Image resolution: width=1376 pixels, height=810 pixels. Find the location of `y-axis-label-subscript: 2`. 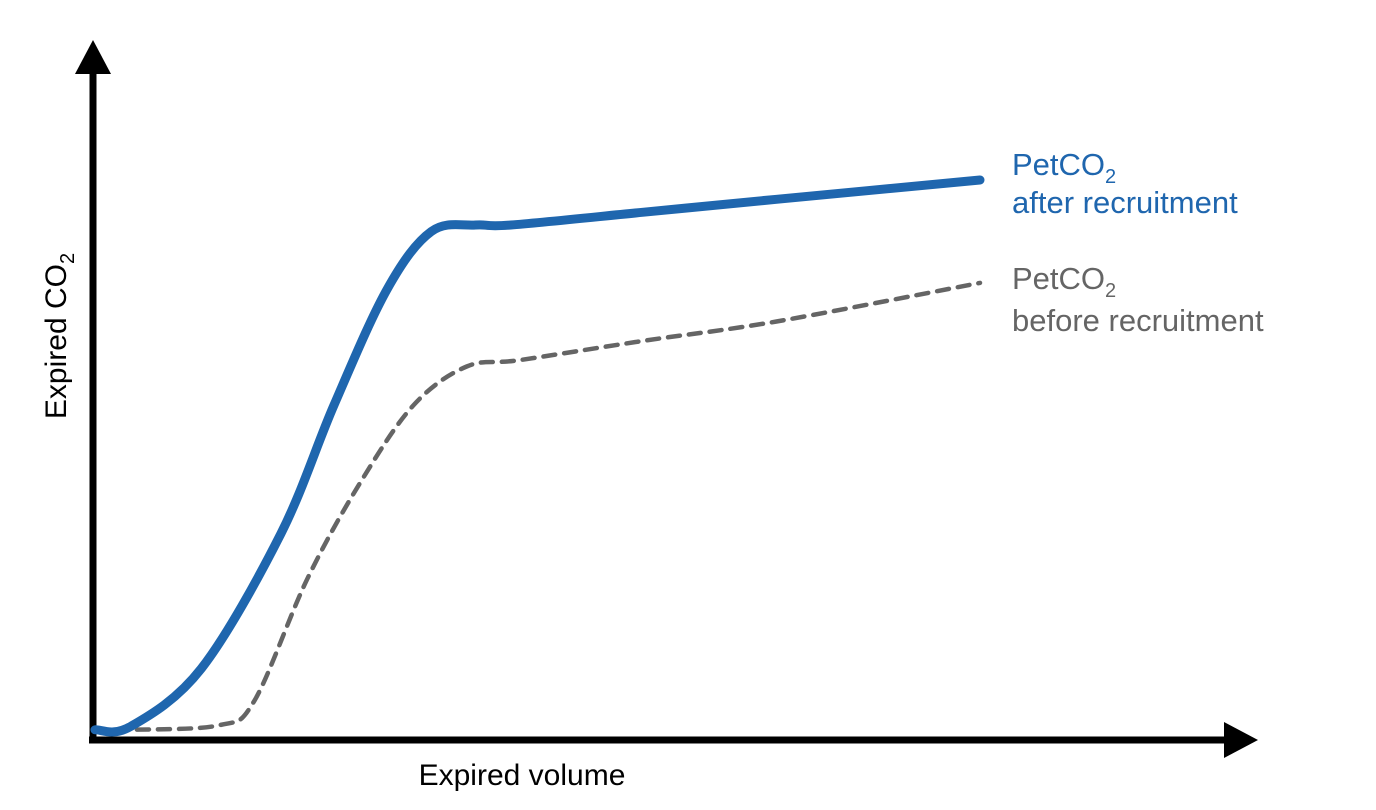

y-axis-label-subscript: 2 is located at coordinates (68, 258).